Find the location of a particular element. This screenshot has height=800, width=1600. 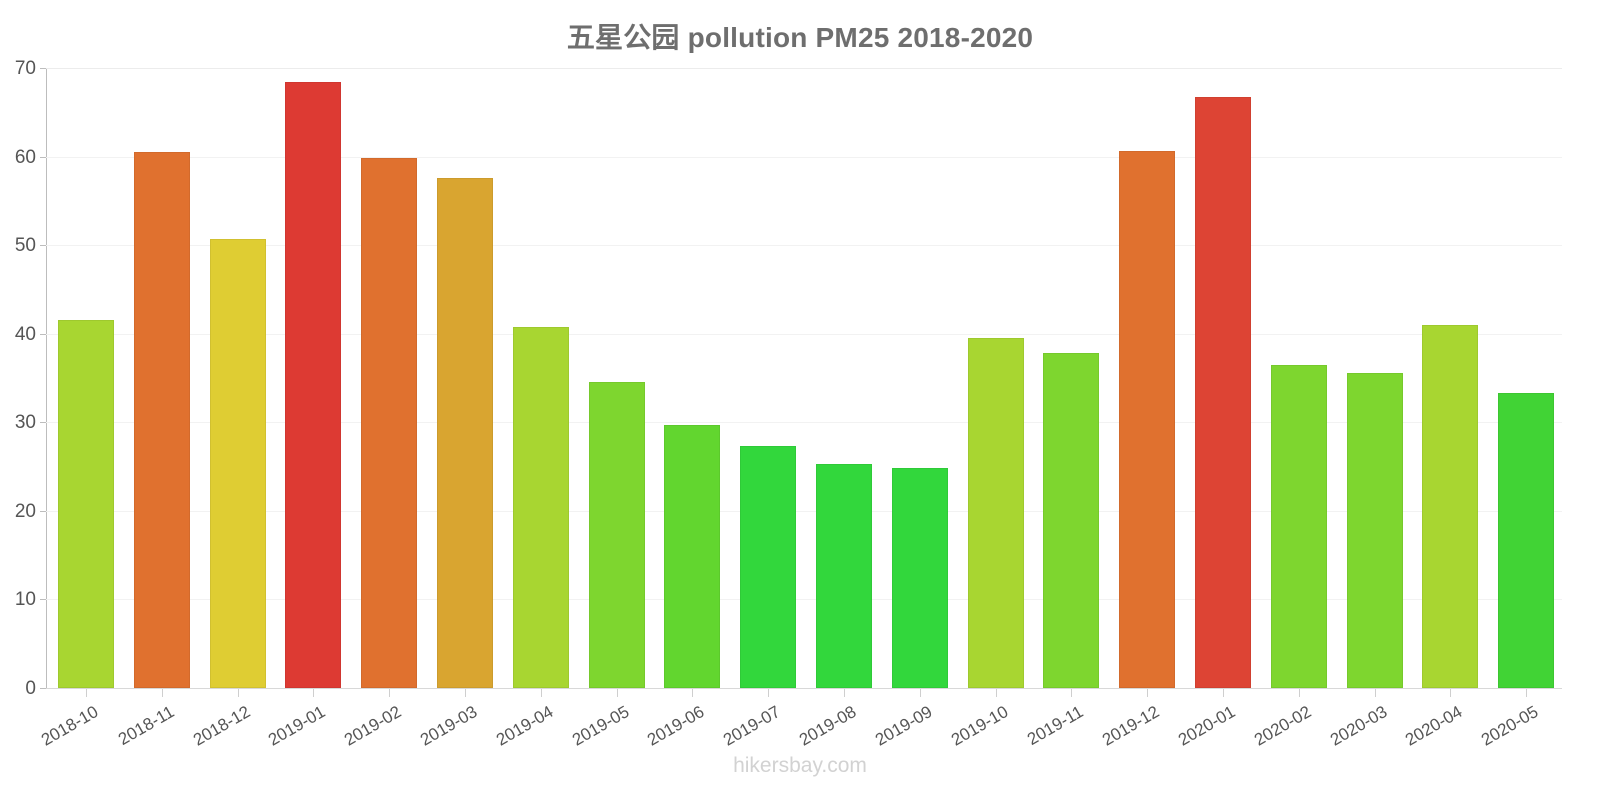

y-axis-label: 0 is located at coordinates (30, 688).